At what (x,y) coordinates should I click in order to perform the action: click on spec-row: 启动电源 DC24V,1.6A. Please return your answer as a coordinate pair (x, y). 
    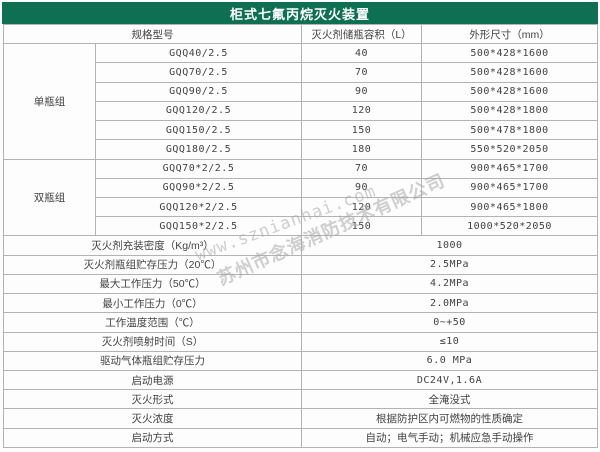
    Looking at the image, I should click on (300, 380).